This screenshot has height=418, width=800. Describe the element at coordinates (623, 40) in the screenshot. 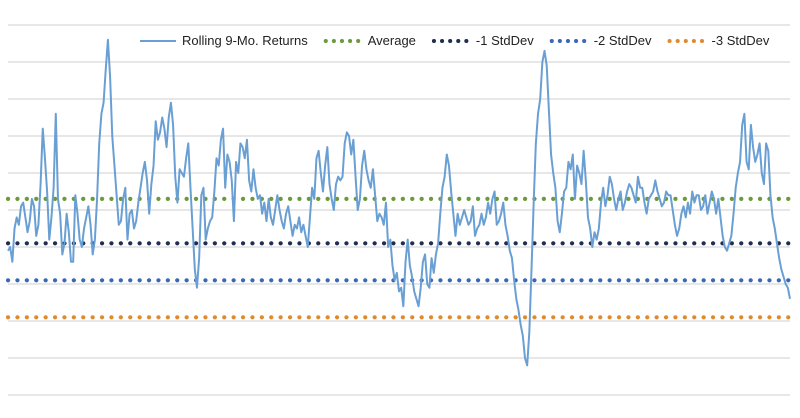

I see `legend-label: -2 StdDev` at that location.